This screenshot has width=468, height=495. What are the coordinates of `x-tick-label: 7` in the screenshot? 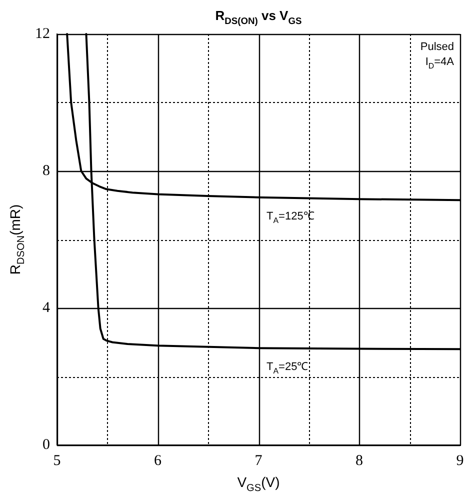 It's located at (258, 460).